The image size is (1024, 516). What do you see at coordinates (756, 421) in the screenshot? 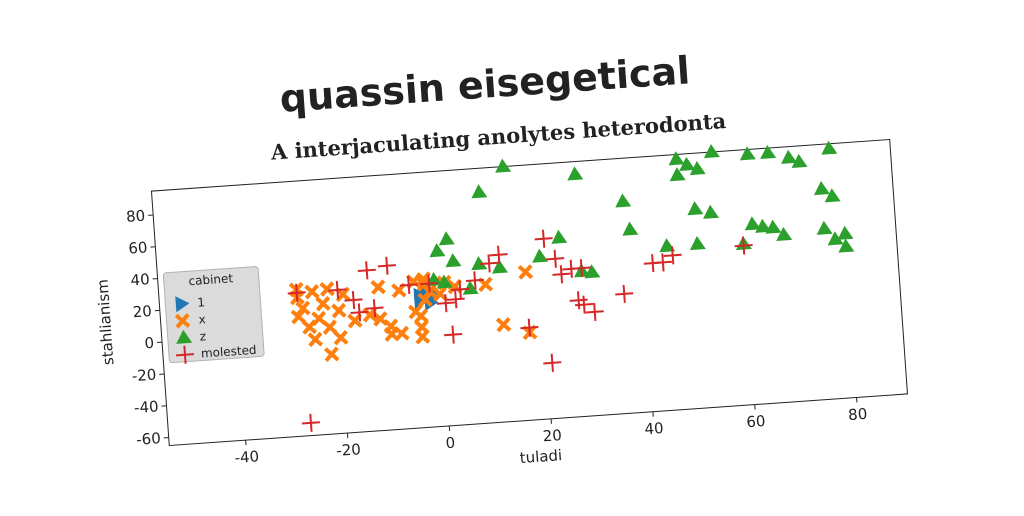
I see `x-tick-label: 60` at bounding box center [756, 421].